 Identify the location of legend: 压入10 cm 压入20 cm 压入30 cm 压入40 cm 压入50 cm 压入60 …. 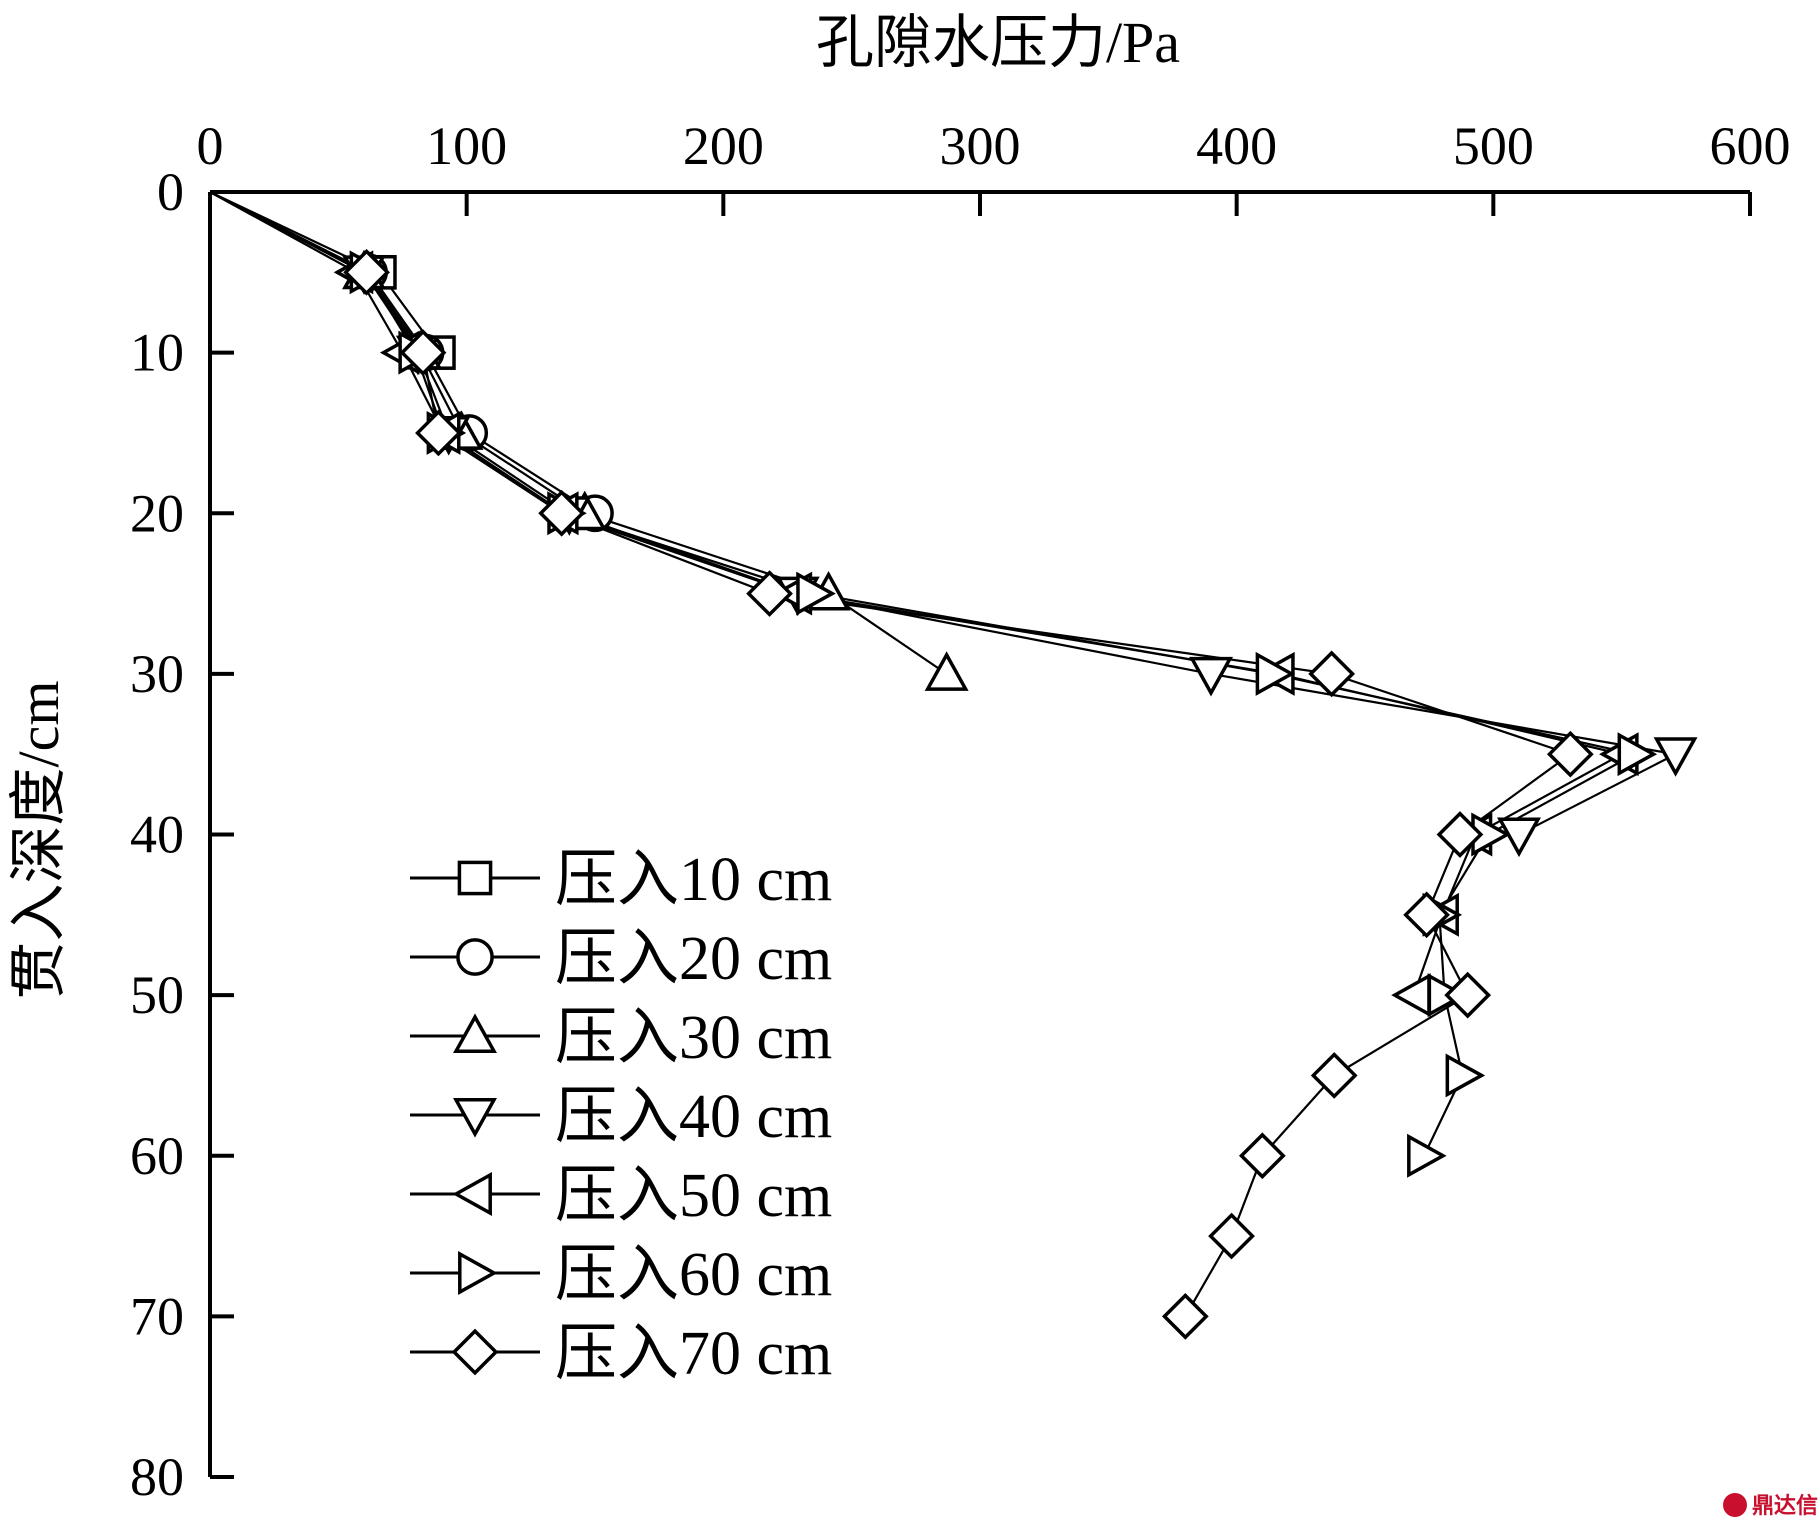
(621, 1117).